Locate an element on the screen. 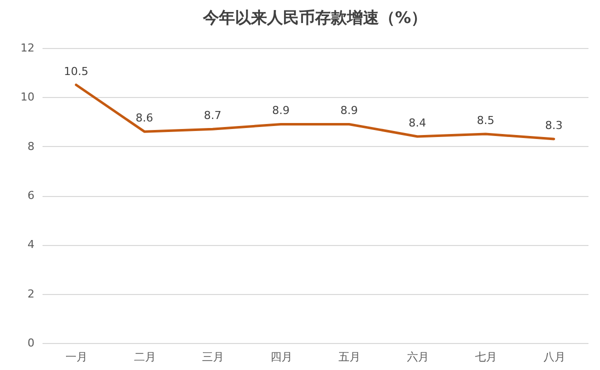 This screenshot has width=600, height=370. y-tick-label: 6 is located at coordinates (31, 195).